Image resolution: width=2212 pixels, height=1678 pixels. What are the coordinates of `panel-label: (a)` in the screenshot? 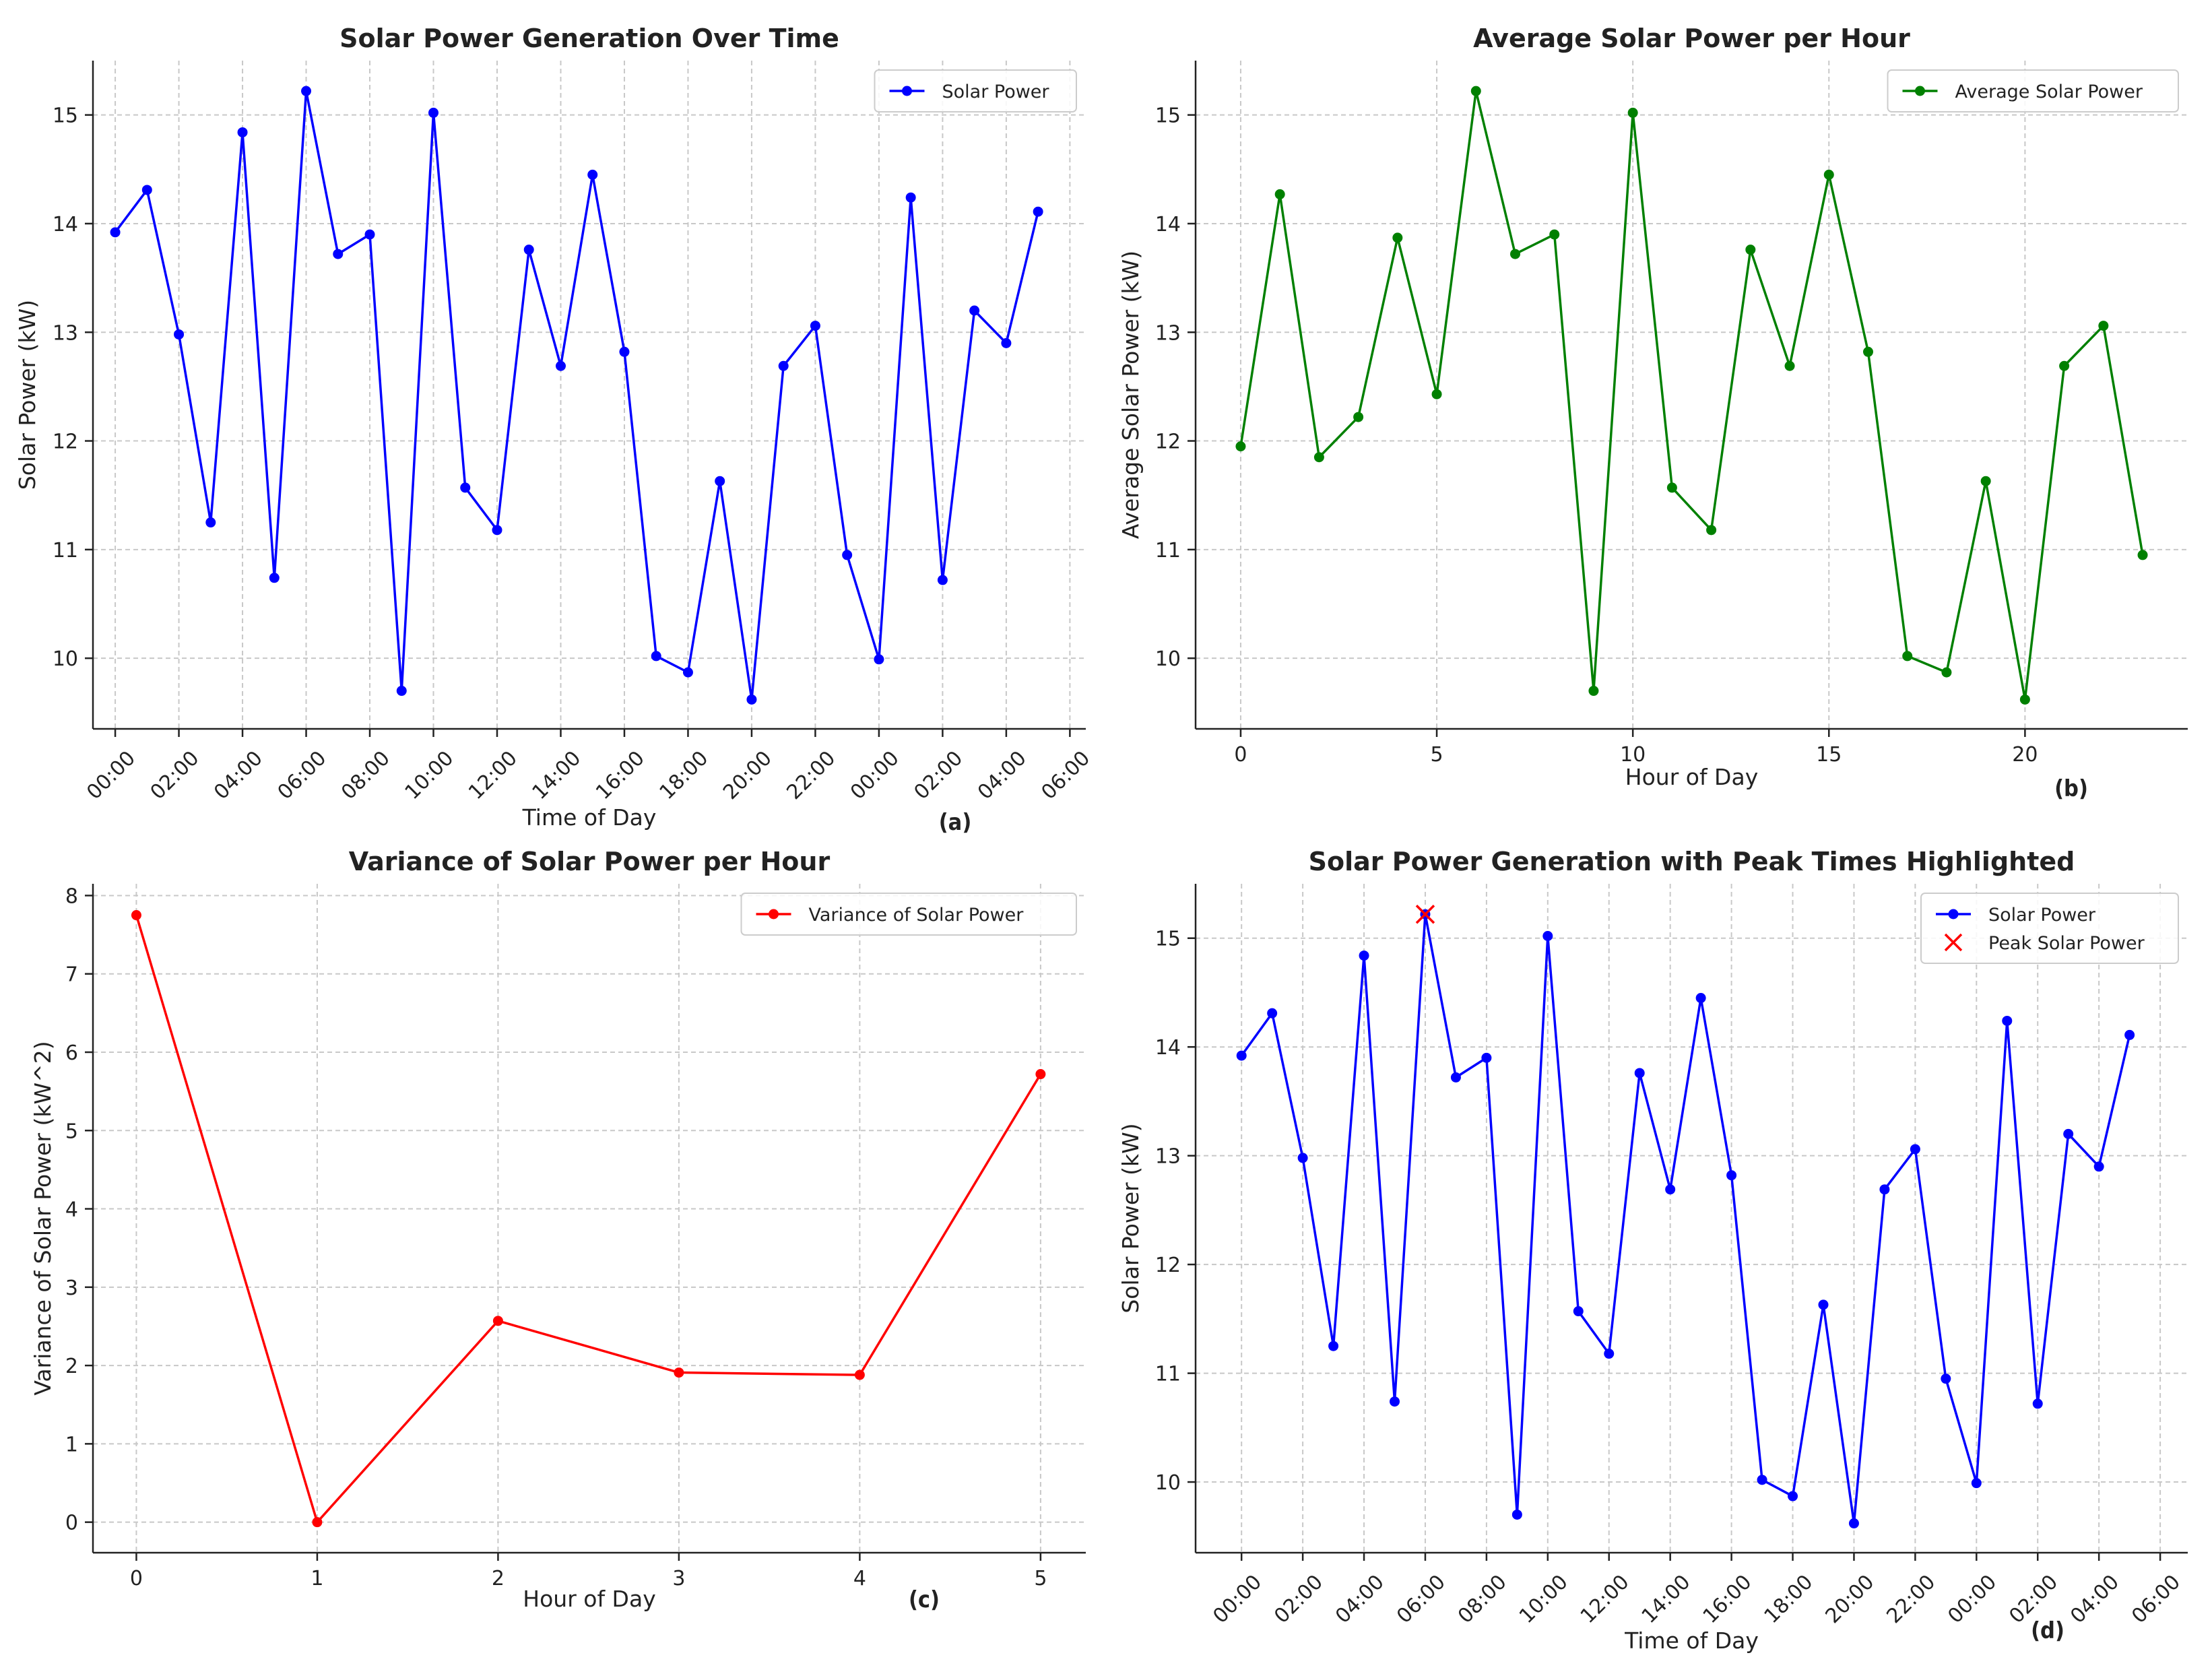 It's located at (955, 822).